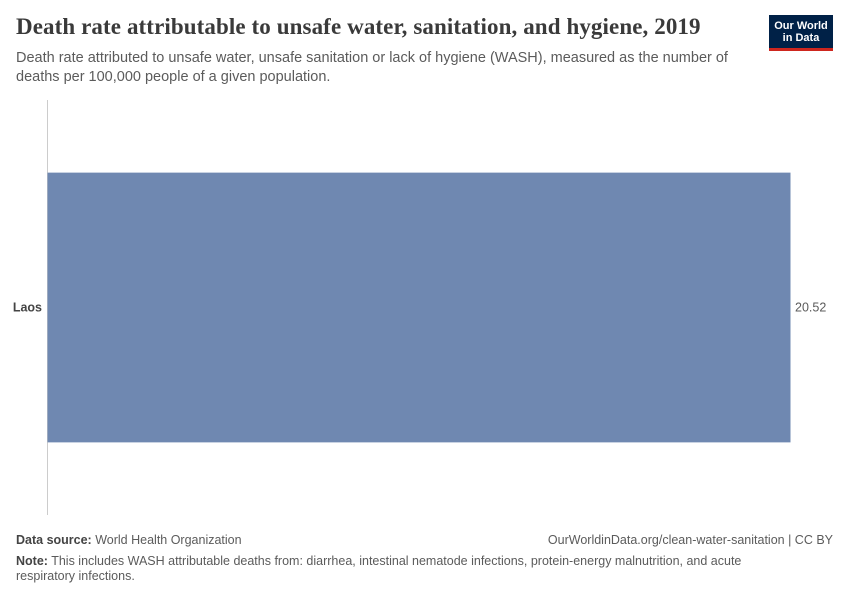  Describe the element at coordinates (801, 38) in the screenshot. I see `logo-line-2: in Data` at that location.